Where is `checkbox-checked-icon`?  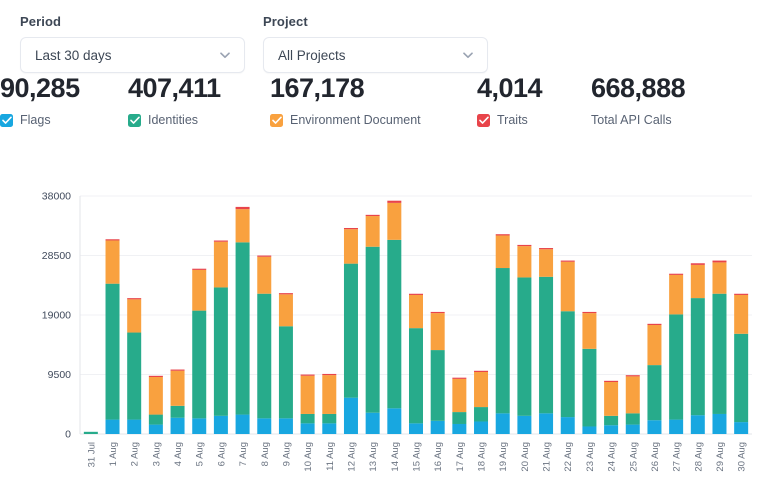
checkbox-checked-icon is located at coordinates (483, 120).